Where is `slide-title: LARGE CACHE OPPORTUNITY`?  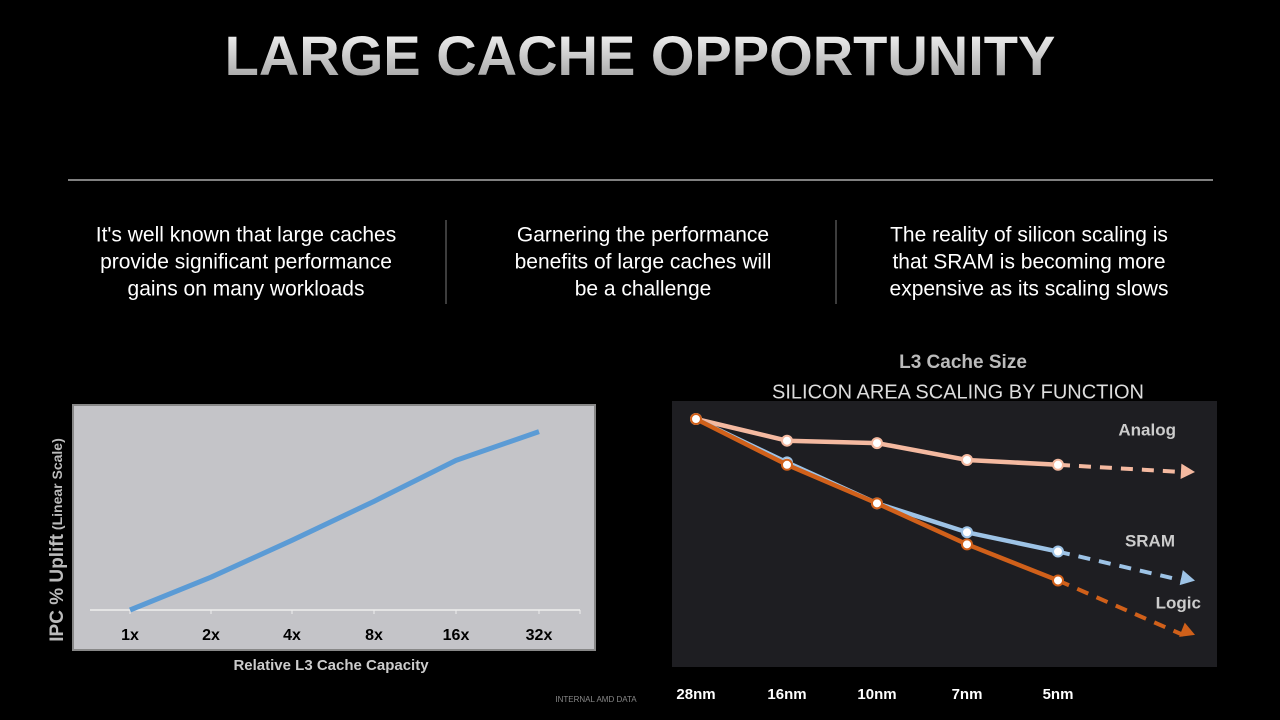 slide-title: LARGE CACHE OPPORTUNITY is located at coordinates (640, 55).